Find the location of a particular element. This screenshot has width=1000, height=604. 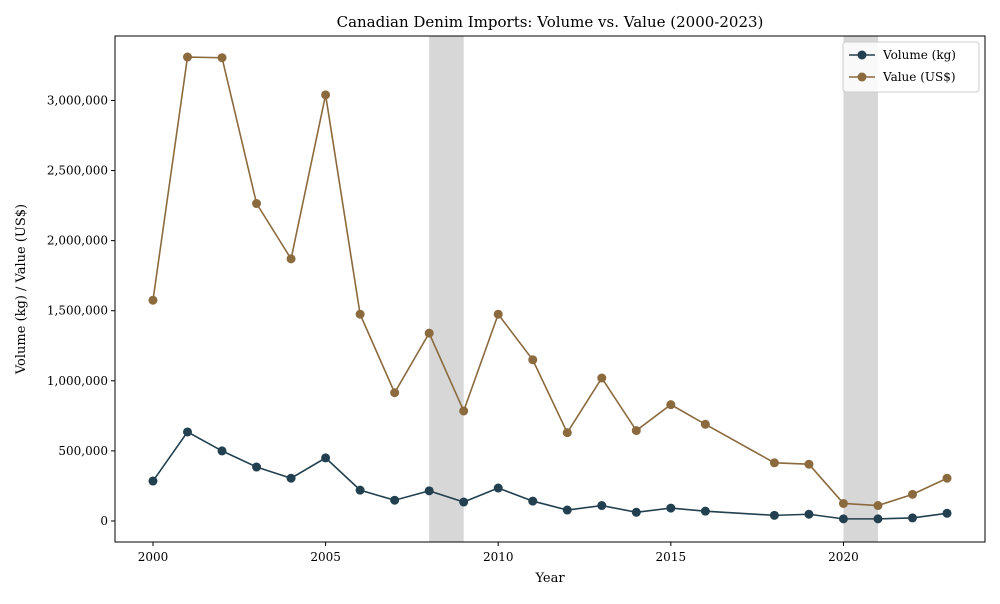

y-tick-label: 2,500,000 is located at coordinates (77, 171).